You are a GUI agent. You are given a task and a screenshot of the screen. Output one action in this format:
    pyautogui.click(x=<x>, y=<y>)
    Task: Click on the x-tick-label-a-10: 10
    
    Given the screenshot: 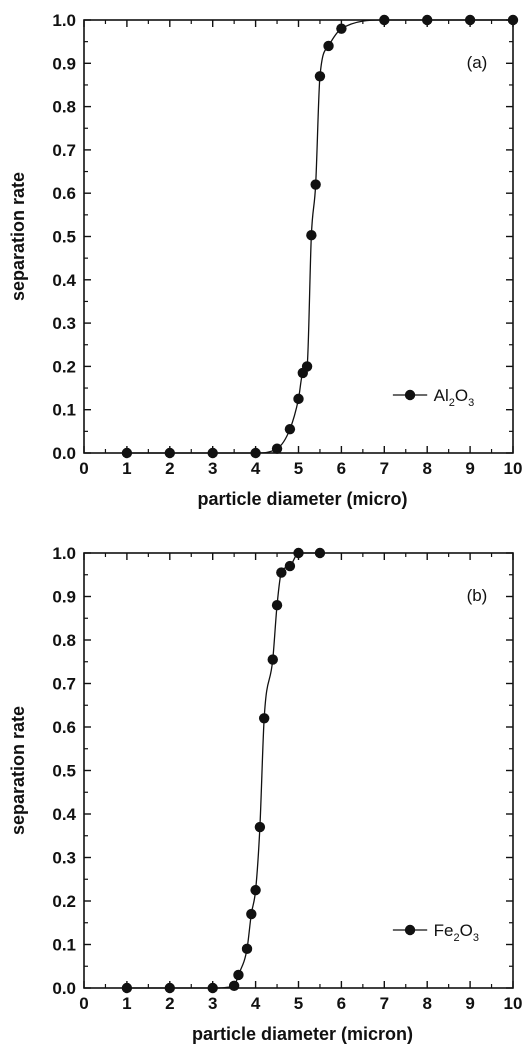 What is the action you would take?
    pyautogui.click(x=513, y=468)
    